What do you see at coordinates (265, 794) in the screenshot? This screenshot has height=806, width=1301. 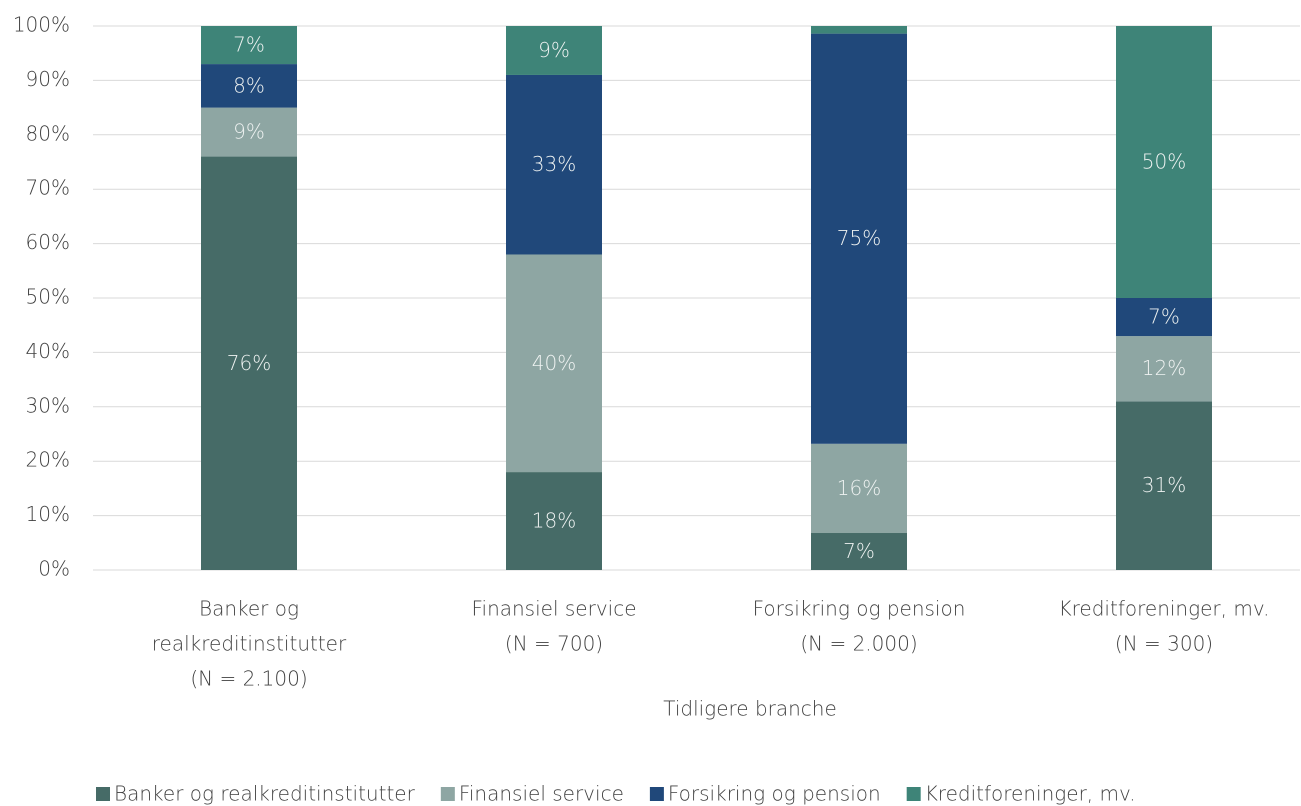 I see `legend-label: Banker og realkreditinstitutter` at bounding box center [265, 794].